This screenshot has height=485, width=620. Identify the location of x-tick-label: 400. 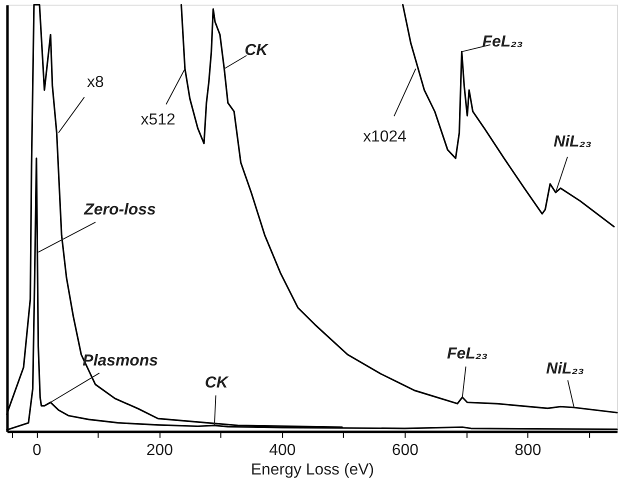
(282, 450).